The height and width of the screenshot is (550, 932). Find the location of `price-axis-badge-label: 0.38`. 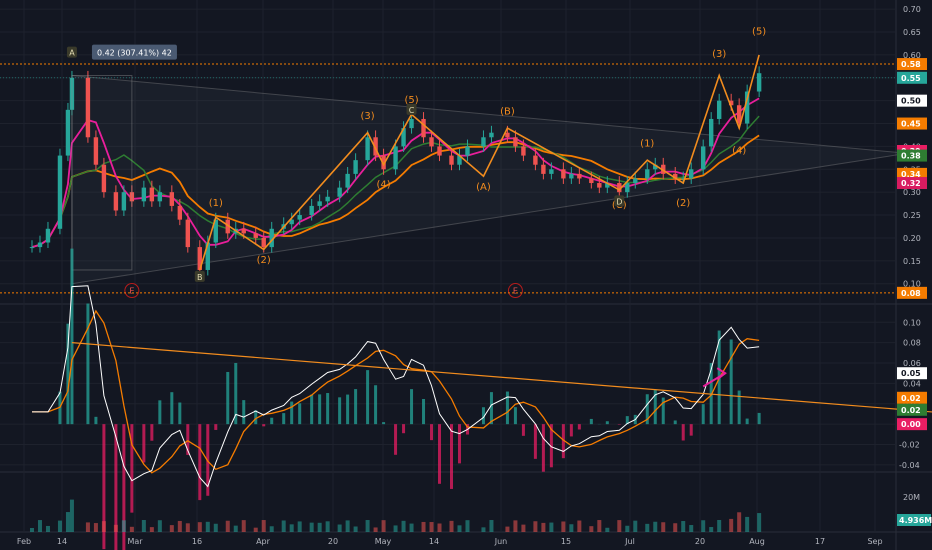

price-axis-badge-label: 0.38 is located at coordinates (911, 156).